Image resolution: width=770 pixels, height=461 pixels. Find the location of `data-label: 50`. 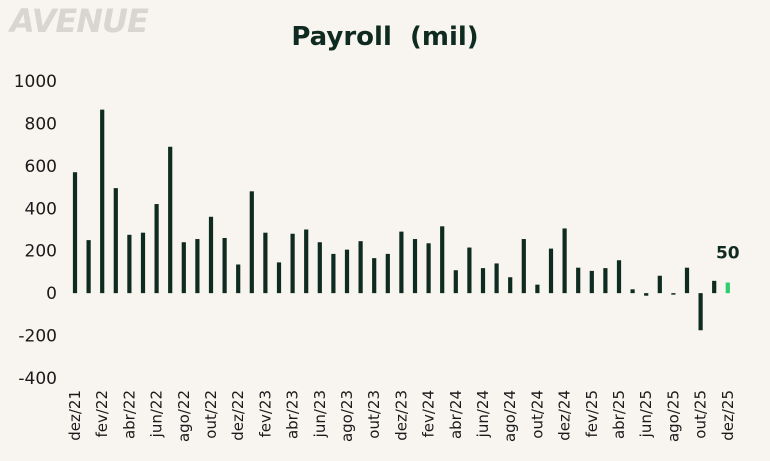

data-label: 50 is located at coordinates (728, 254).